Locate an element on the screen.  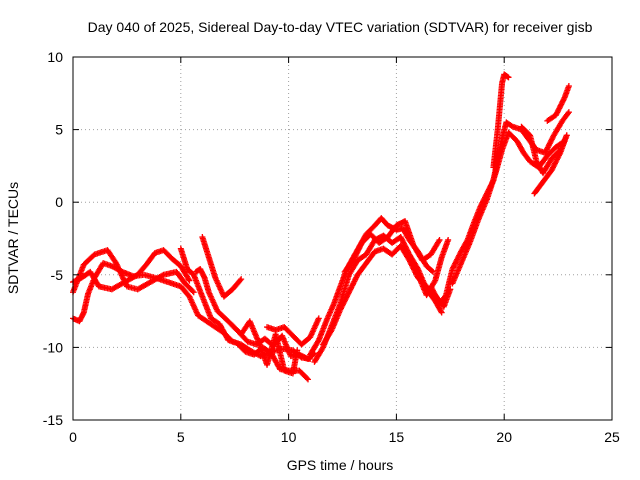
x-tick-label: 25 is located at coordinates (612, 437).